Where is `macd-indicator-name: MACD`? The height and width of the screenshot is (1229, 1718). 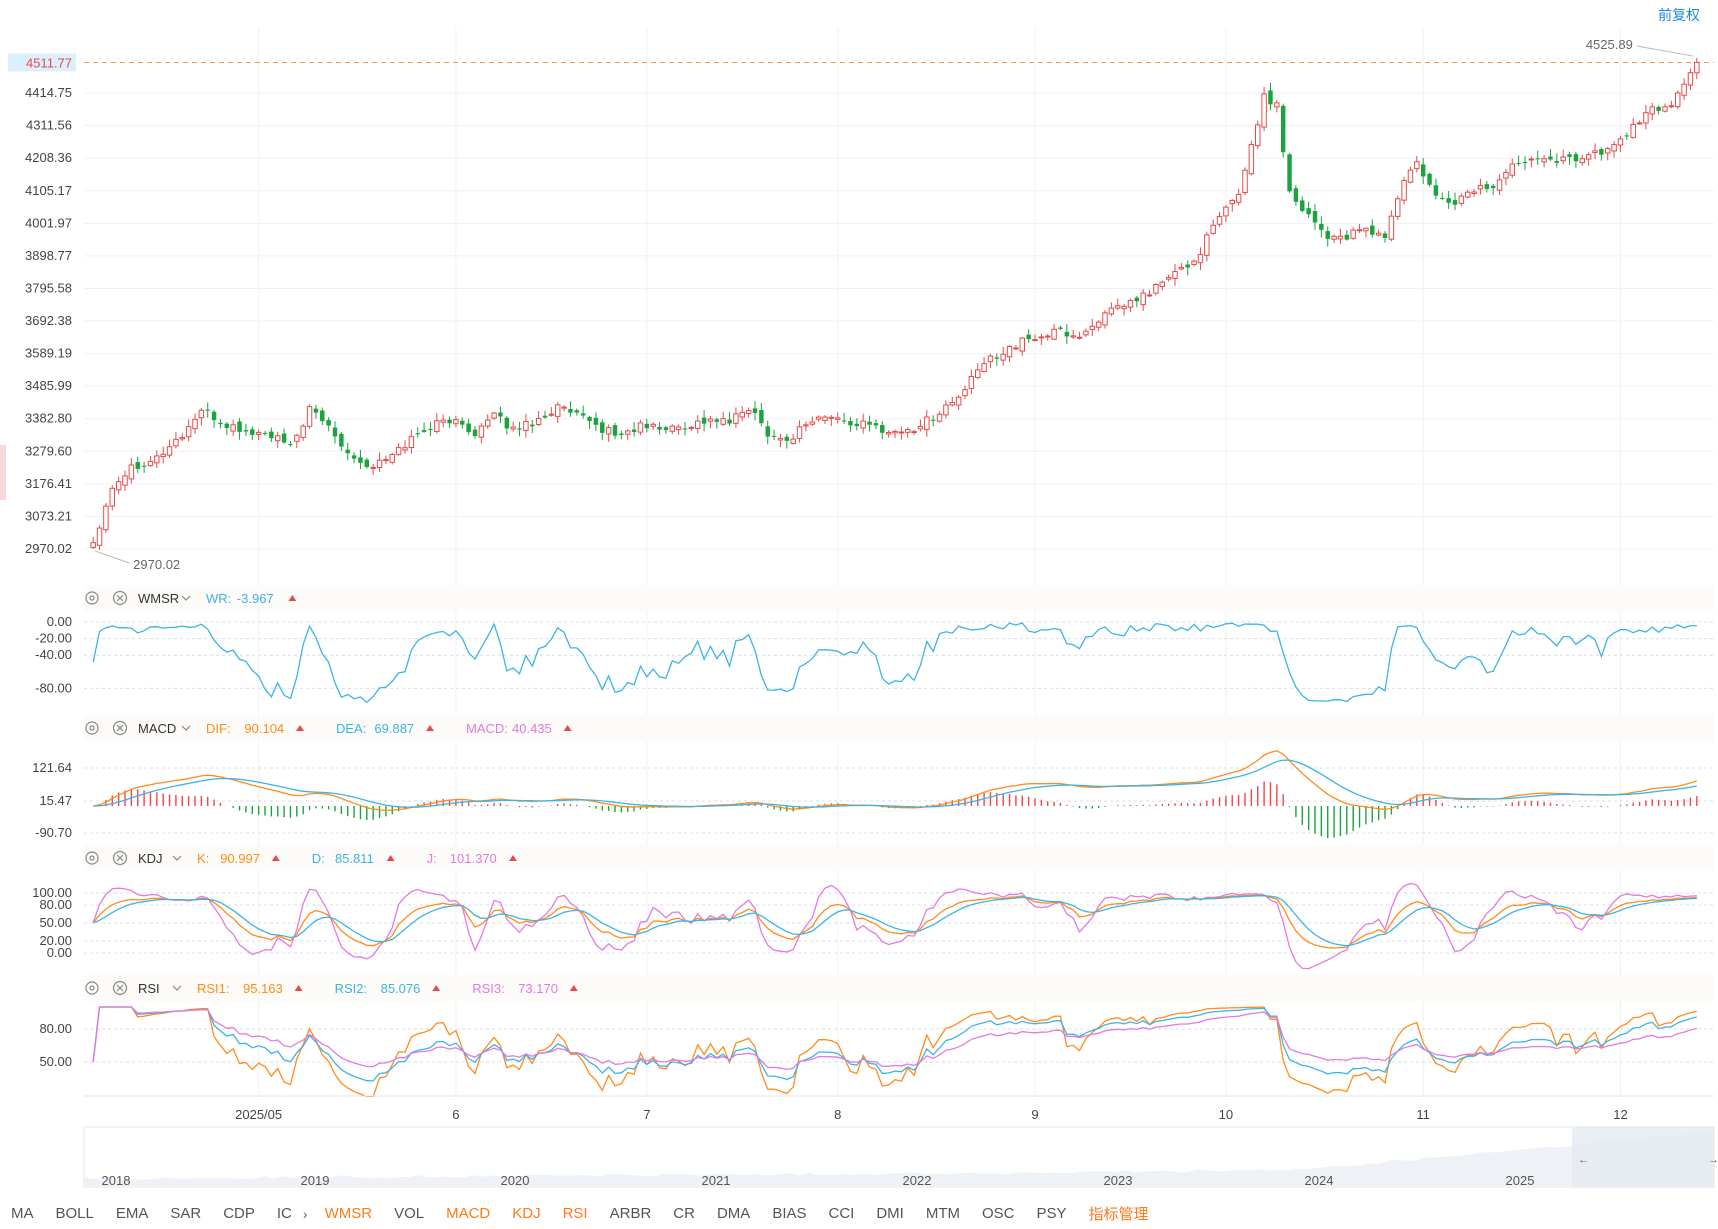
macd-indicator-name: MACD is located at coordinates (157, 728).